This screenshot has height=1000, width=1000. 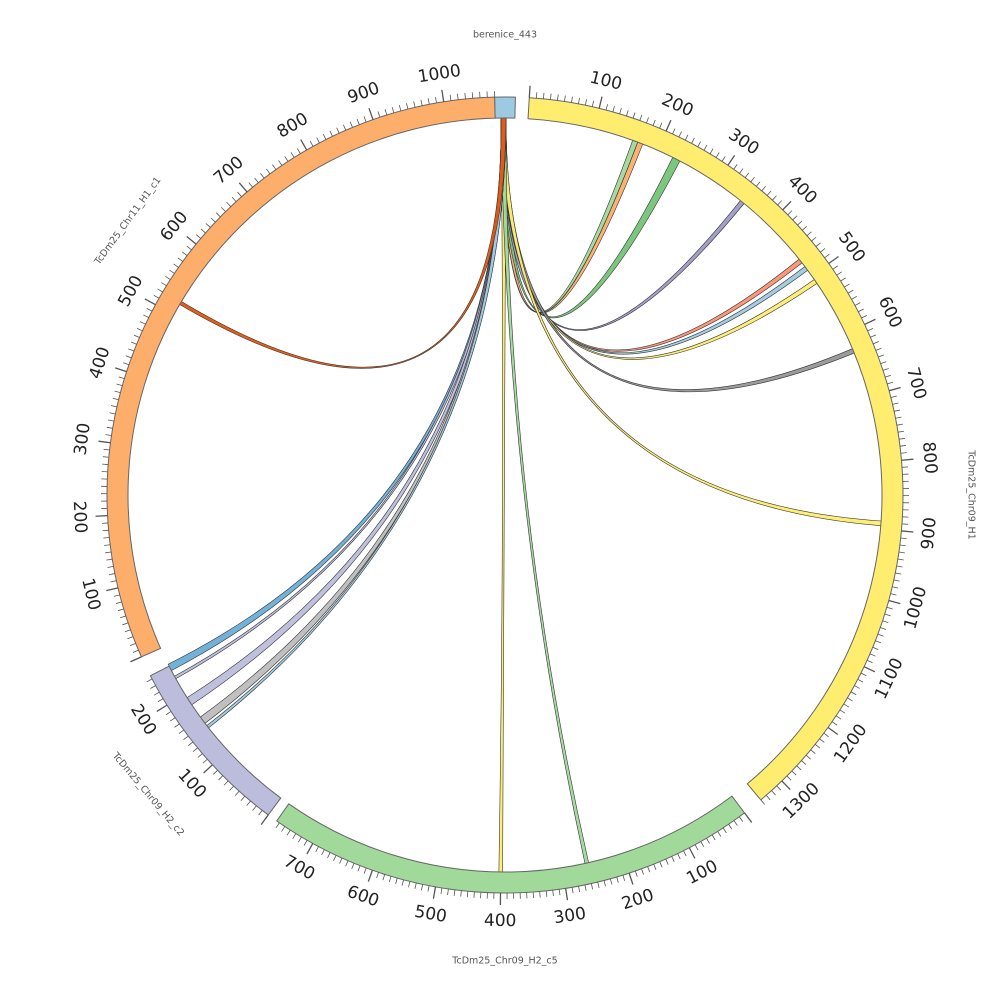 What do you see at coordinates (890, 312) in the screenshot?
I see `tick-label: 600` at bounding box center [890, 312].